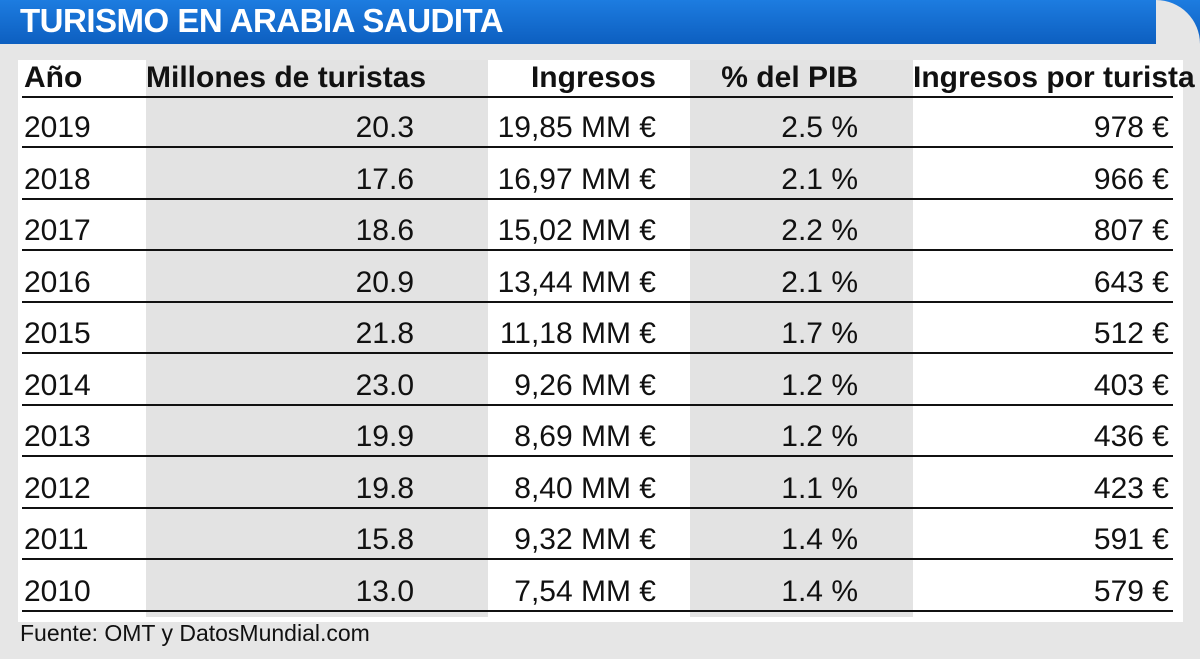 This screenshot has width=1200, height=659. I want to click on table-cell: 20.3, so click(384, 127).